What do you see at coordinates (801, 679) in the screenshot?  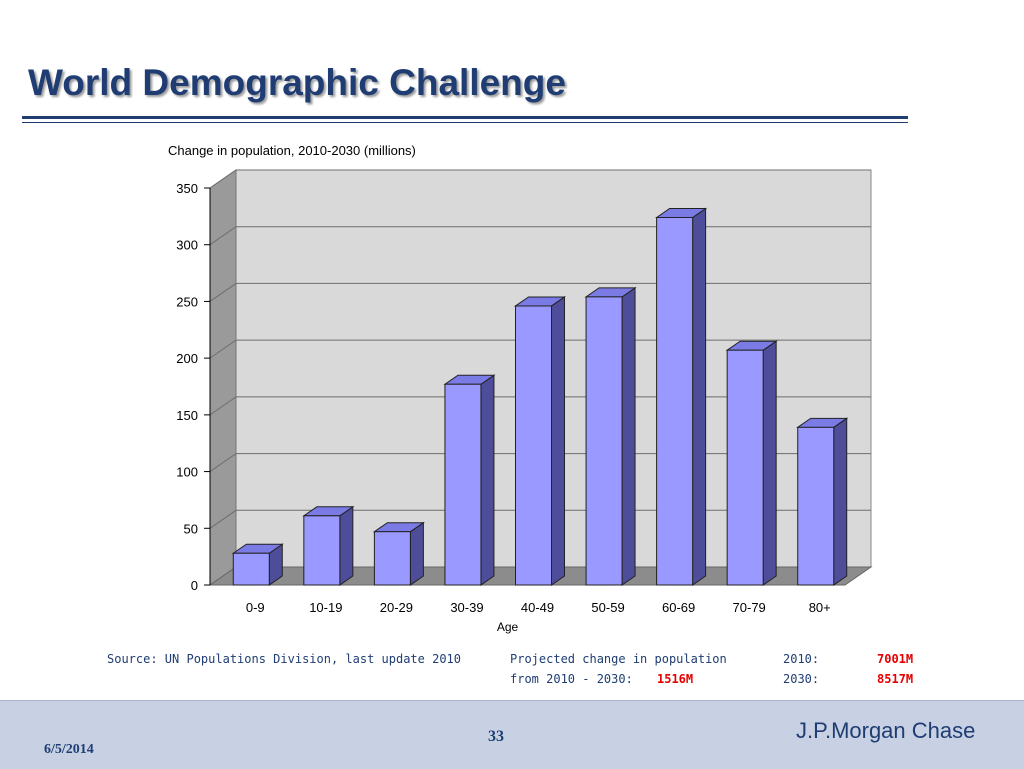 I see `year-2030-label: 2030:` at bounding box center [801, 679].